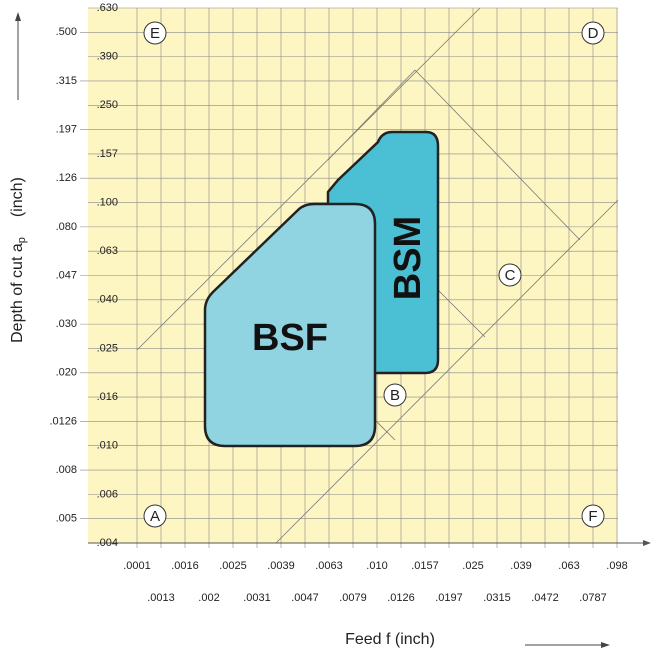 Image resolution: width=651 pixels, height=655 pixels. I want to click on region-bsf, so click(290, 325).